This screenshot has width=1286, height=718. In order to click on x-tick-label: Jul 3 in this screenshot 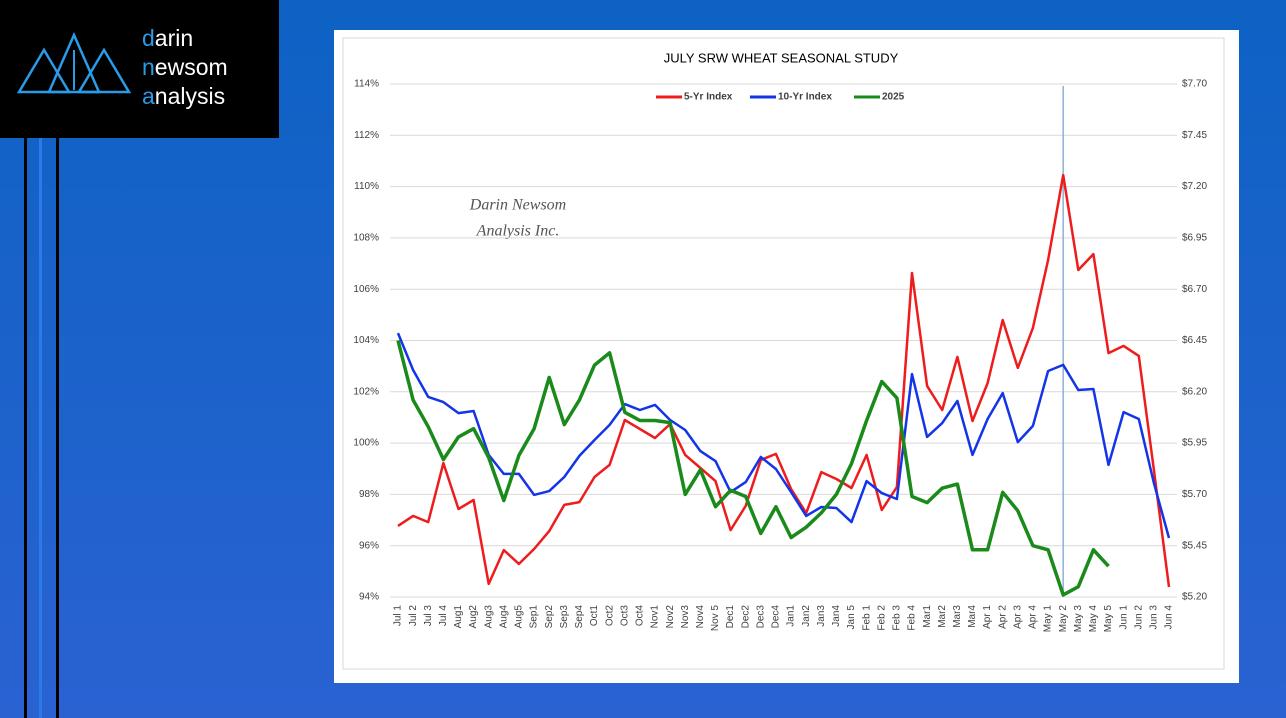, I will do `click(428, 616)`.